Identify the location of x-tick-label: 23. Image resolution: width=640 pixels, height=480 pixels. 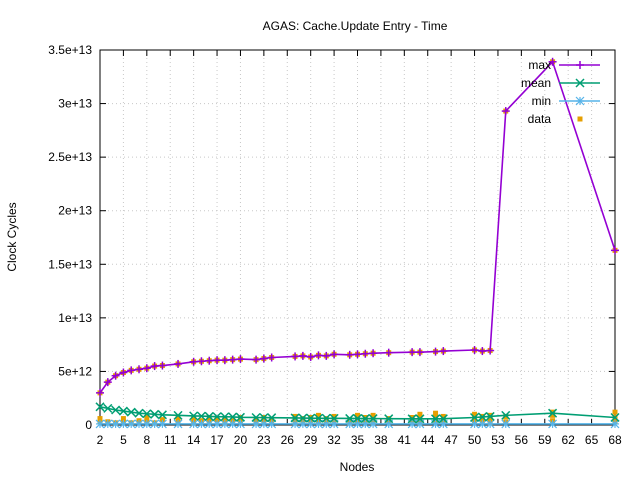
(264, 440).